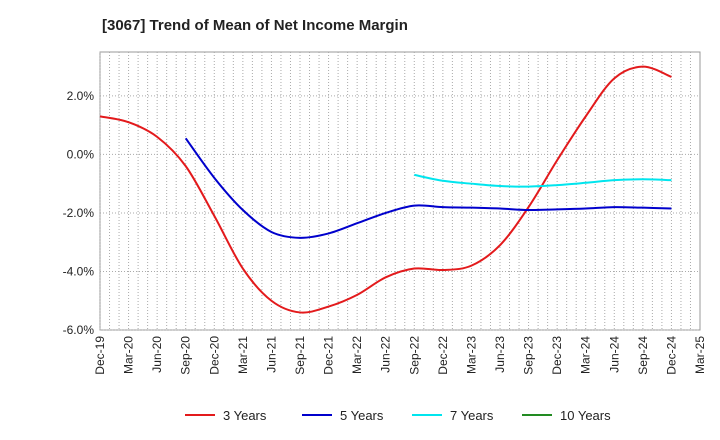  Describe the element at coordinates (386, 354) in the screenshot. I see `x-tick-label: Jun-22` at that location.